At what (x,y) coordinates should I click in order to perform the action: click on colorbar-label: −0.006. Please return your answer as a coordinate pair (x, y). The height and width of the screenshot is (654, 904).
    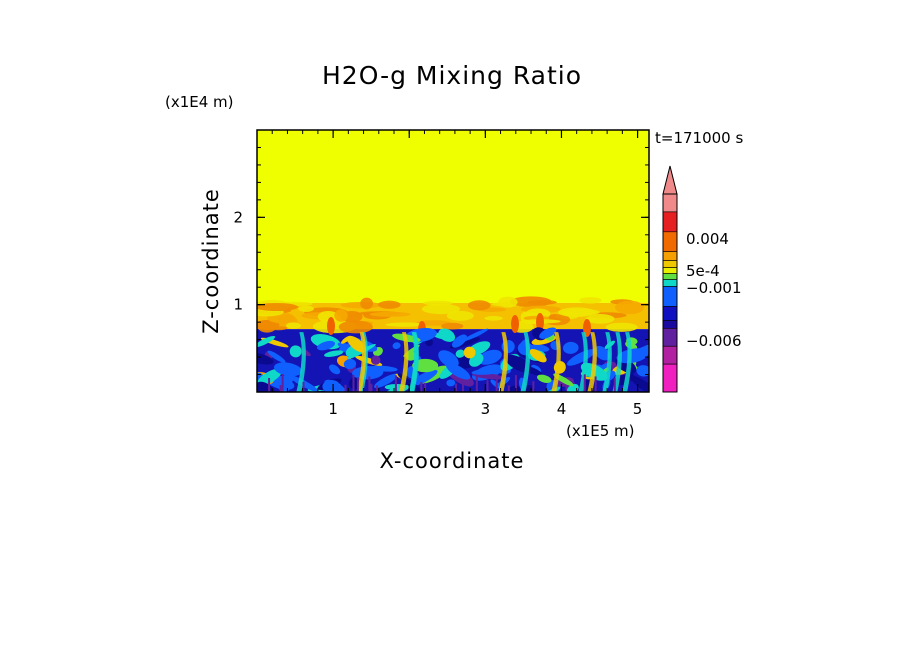
    Looking at the image, I should click on (714, 341).